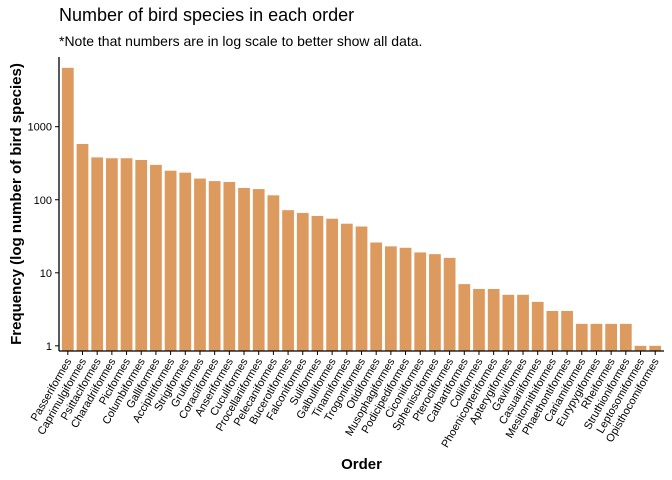 The width and height of the screenshot is (672, 480). What do you see at coordinates (302, 281) in the screenshot?
I see `bar-falconiformes` at bounding box center [302, 281].